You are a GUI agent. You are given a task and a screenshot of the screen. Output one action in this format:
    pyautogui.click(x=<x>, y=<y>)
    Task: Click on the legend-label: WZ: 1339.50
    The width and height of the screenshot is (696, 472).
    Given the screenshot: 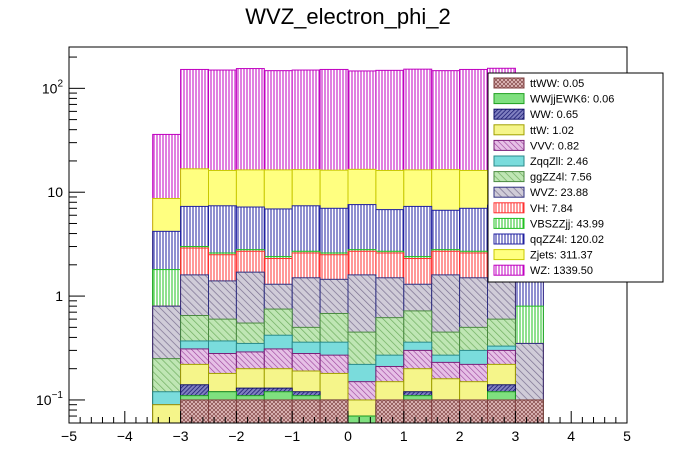 What is the action you would take?
    pyautogui.click(x=561, y=271)
    